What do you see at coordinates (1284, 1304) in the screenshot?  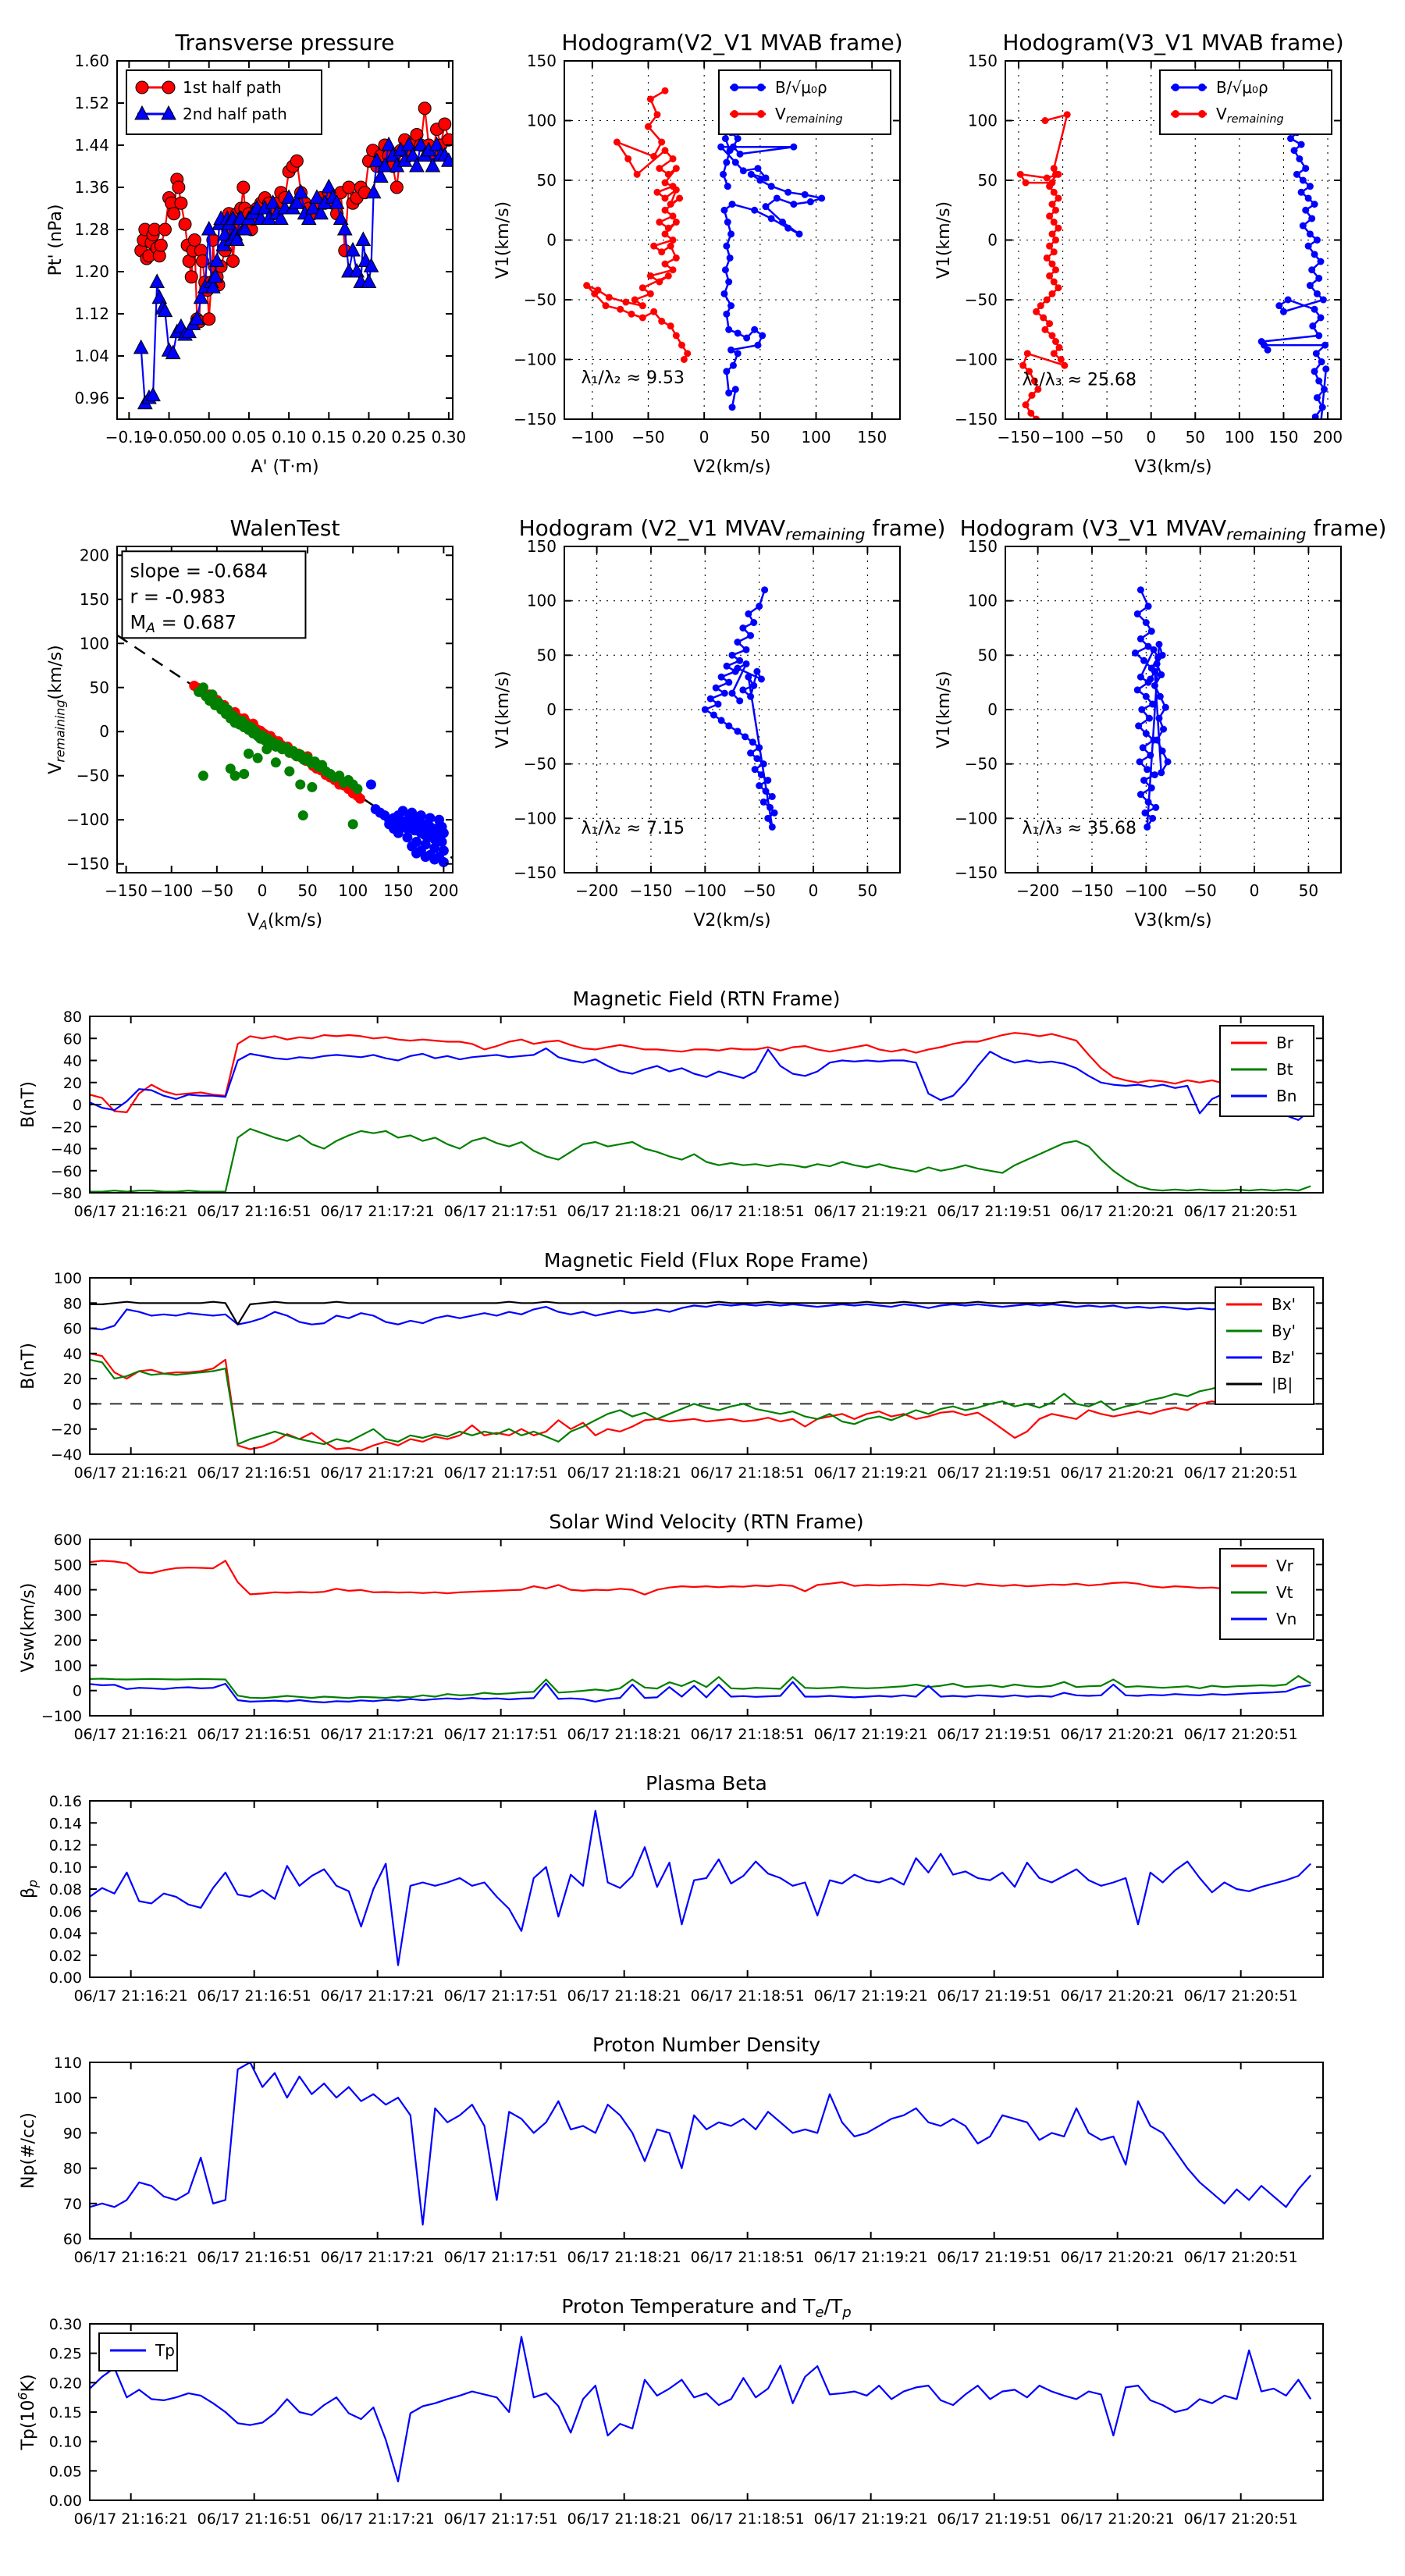 I see `svg-text: Bx'` at bounding box center [1284, 1304].